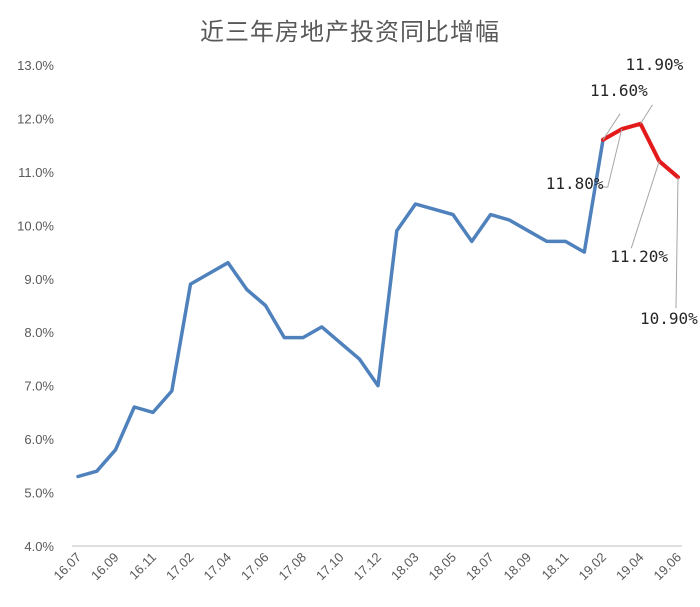  What do you see at coordinates (39, 439) in the screenshot?
I see `y-tick-label: 6.0%` at bounding box center [39, 439].